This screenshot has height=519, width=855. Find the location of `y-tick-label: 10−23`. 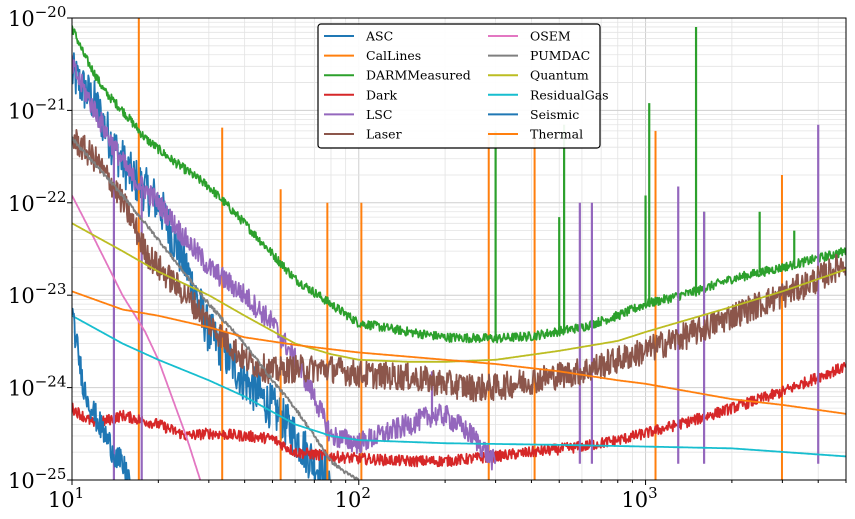

y-tick-label: 10−23 is located at coordinates (37, 294).